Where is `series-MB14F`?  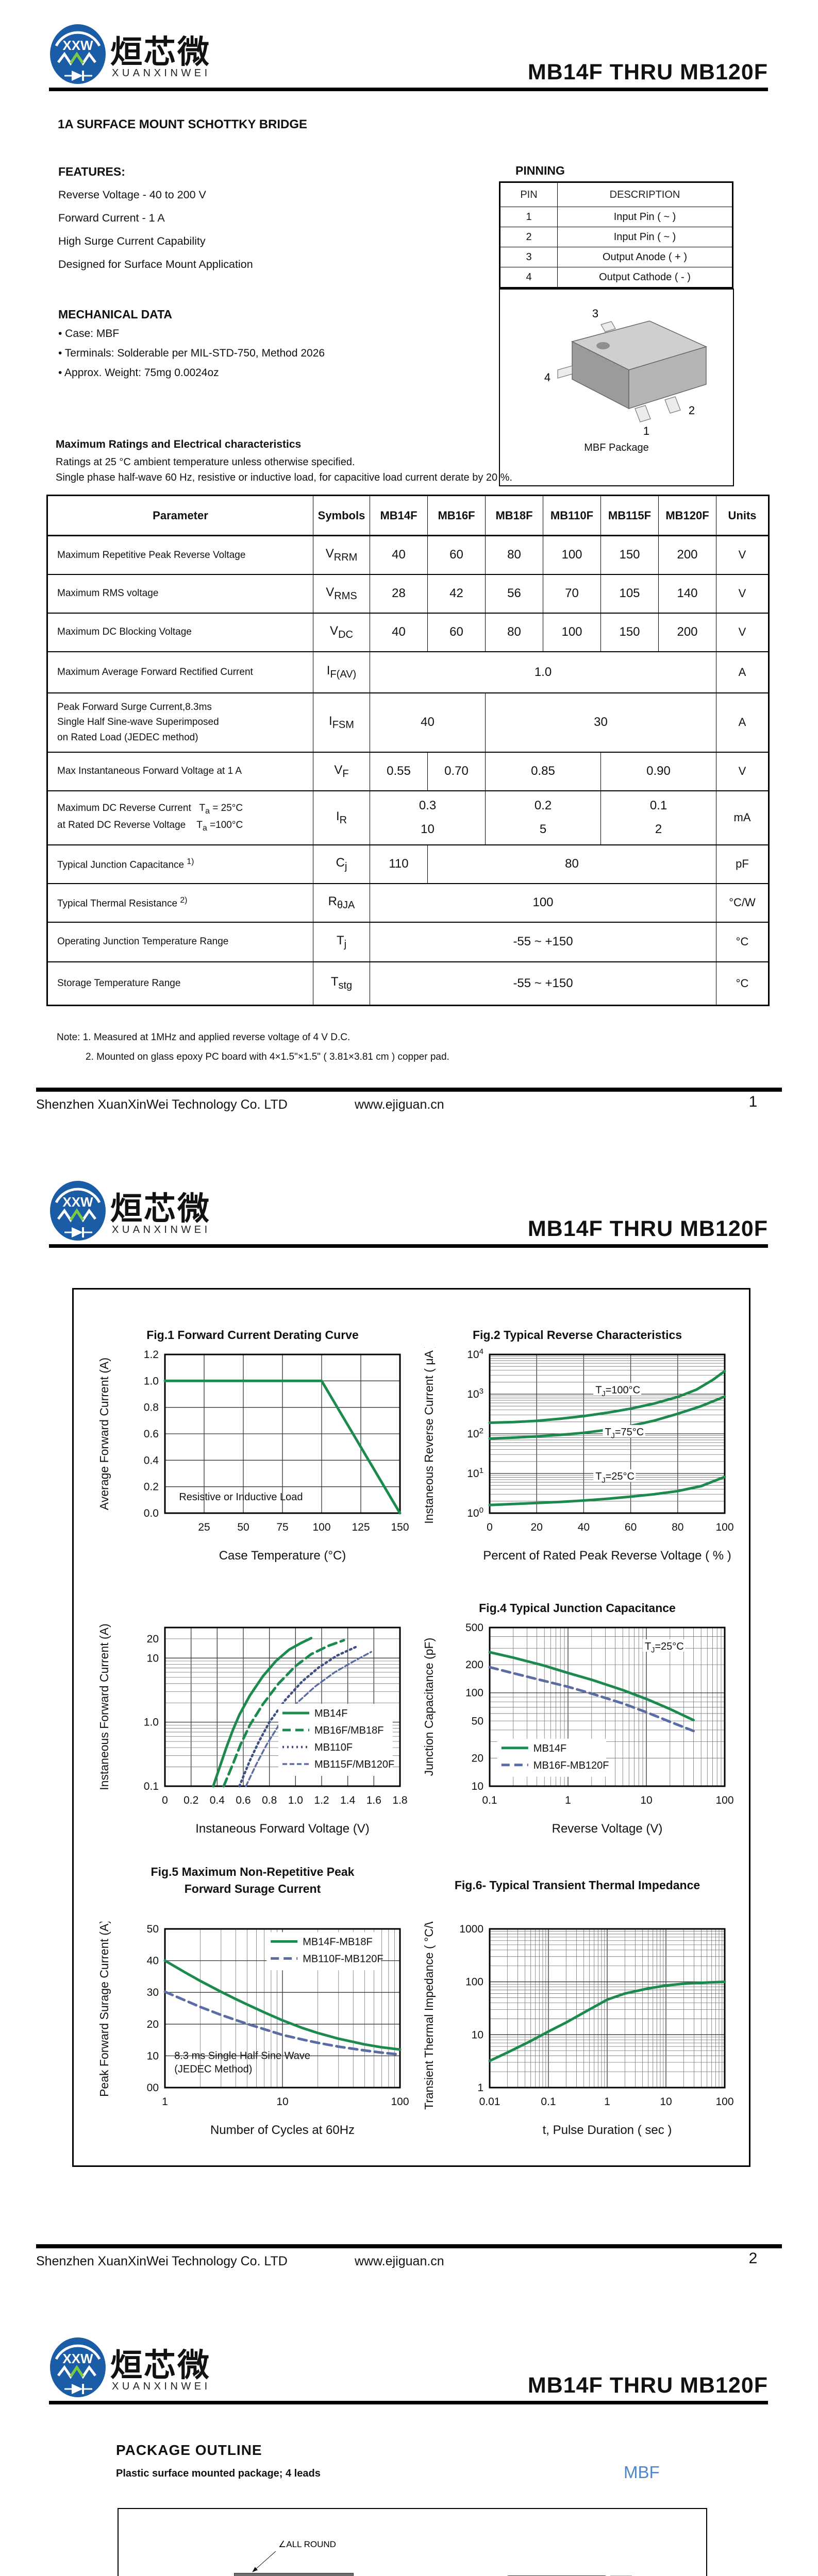 series-MB14F is located at coordinates (262, 1712).